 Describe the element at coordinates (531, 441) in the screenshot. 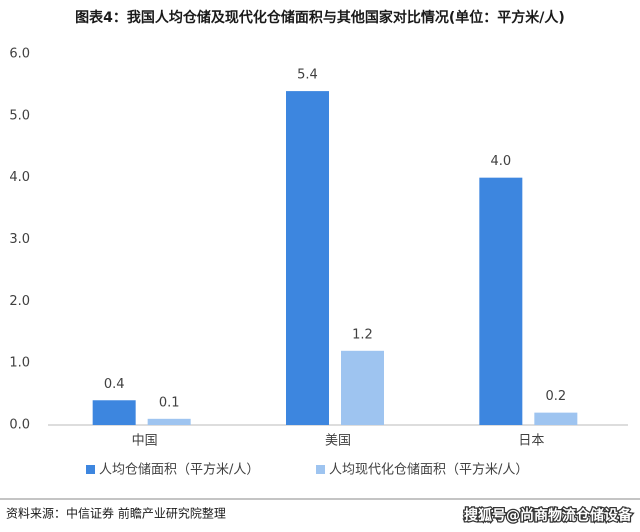

I see `x-tick-label: 日本` at that location.